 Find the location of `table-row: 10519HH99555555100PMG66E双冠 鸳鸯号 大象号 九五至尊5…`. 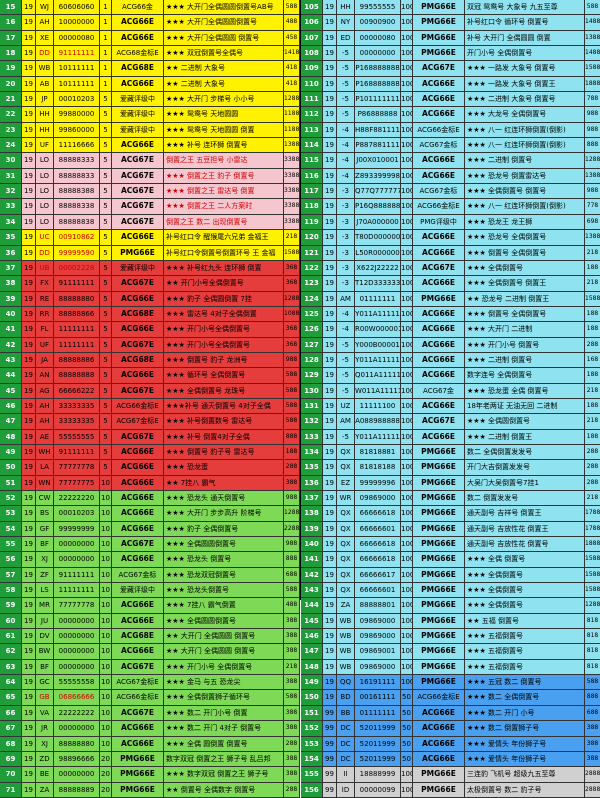

table-row: 10519HH99555555100PMG66E双冠 鸳鸯号 大象号 九五至尊5… is located at coordinates (450, 8).